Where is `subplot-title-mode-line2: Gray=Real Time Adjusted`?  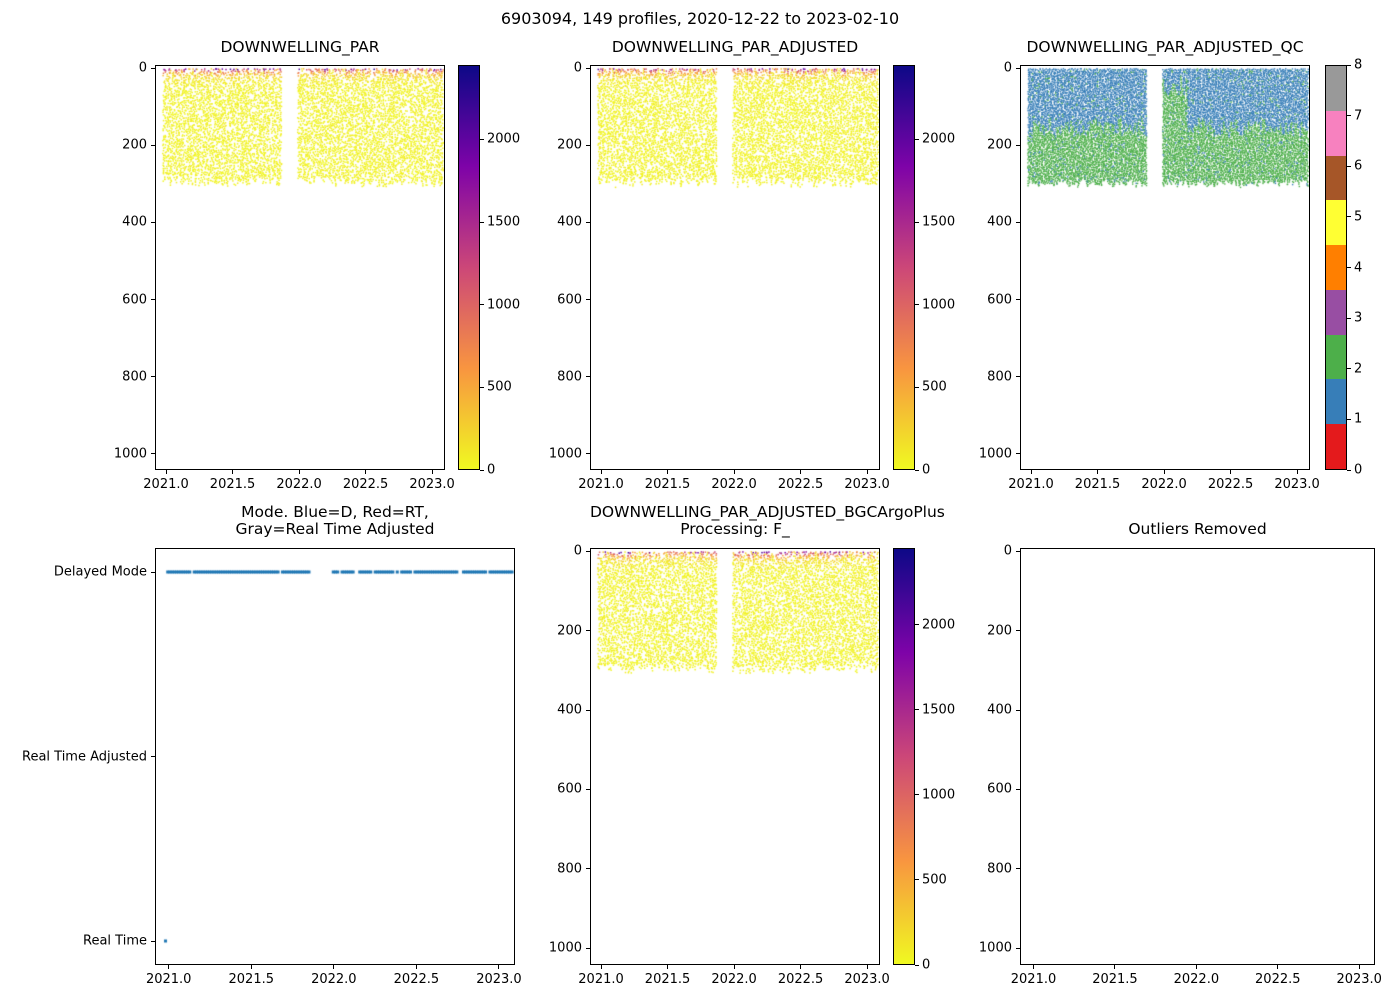 subplot-title-mode-line2: Gray=Real Time Adjusted is located at coordinates (335, 529).